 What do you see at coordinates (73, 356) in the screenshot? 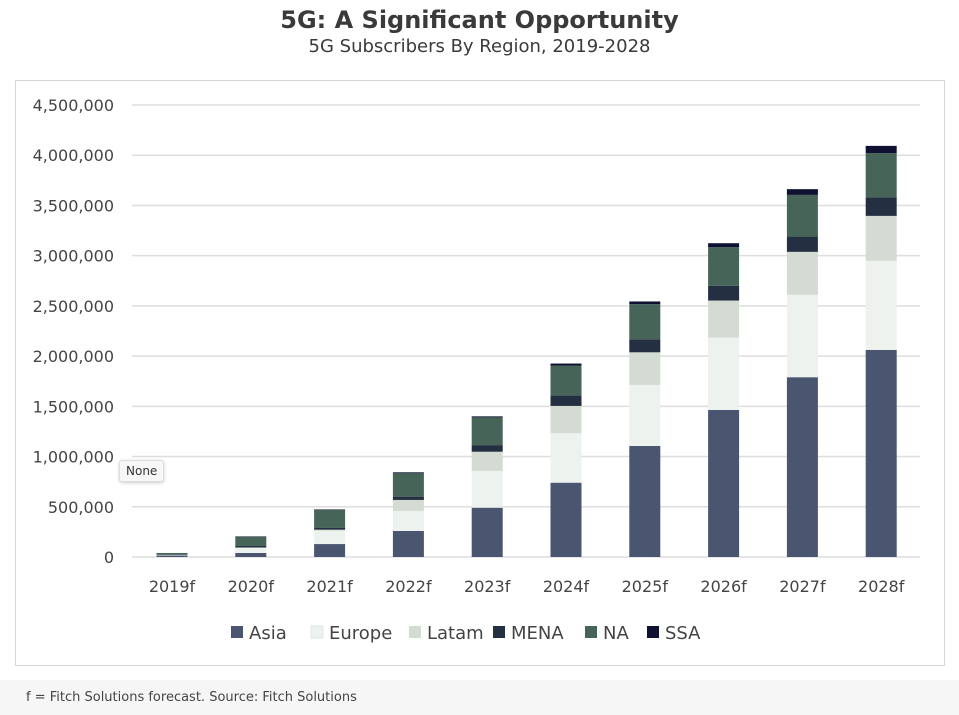
I see `y-tick-label: 2,000,000` at bounding box center [73, 356].